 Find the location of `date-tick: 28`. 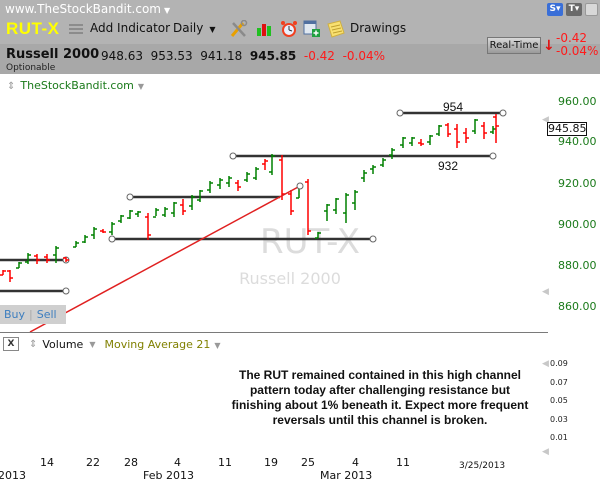

date-tick: 28 is located at coordinates (131, 462).